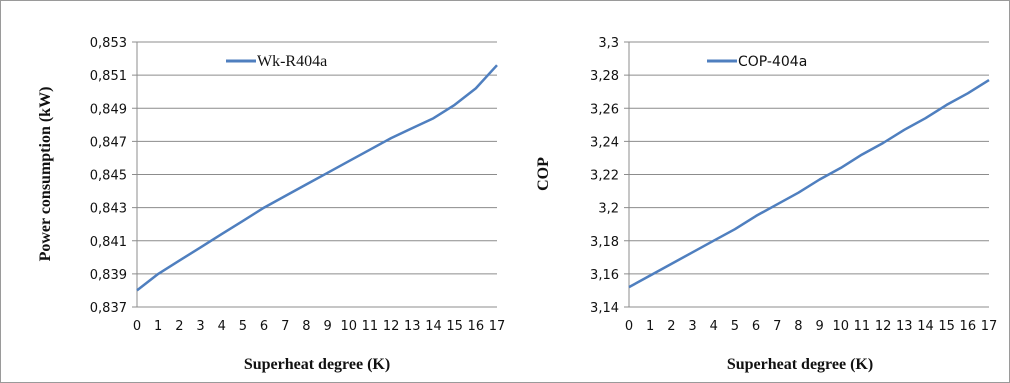 Image resolution: width=1010 pixels, height=383 pixels. What do you see at coordinates (108, 76) in the screenshot?
I see `left-y-tick-label: 0,851` at bounding box center [108, 76].